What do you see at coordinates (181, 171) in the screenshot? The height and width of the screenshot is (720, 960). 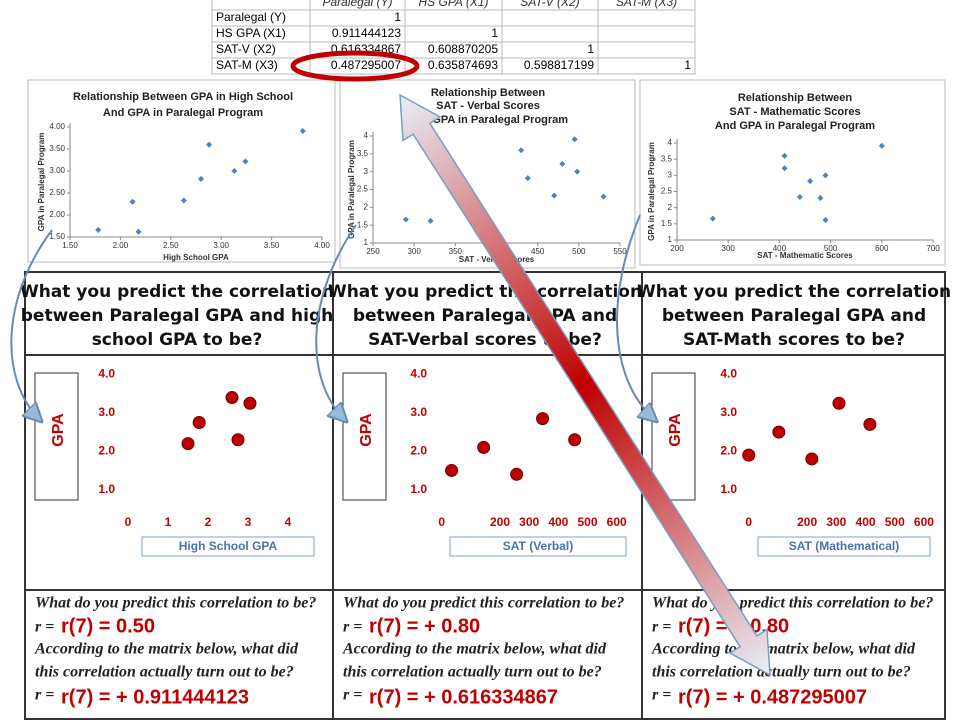 I see `chart-frame` at bounding box center [181, 171].